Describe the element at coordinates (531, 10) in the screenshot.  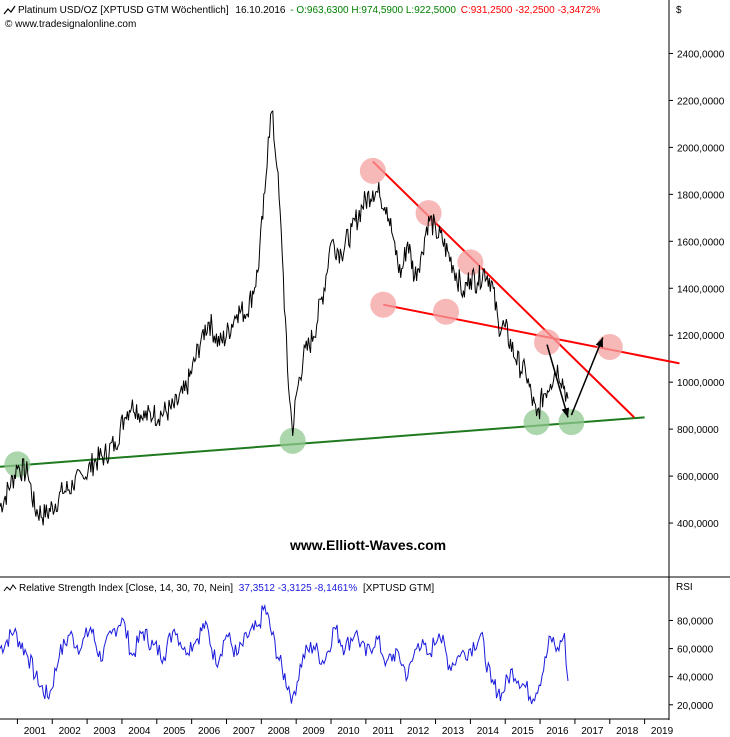
I see `close-change-label: C:931,2500 -32,2500 -3,3472%` at that location.